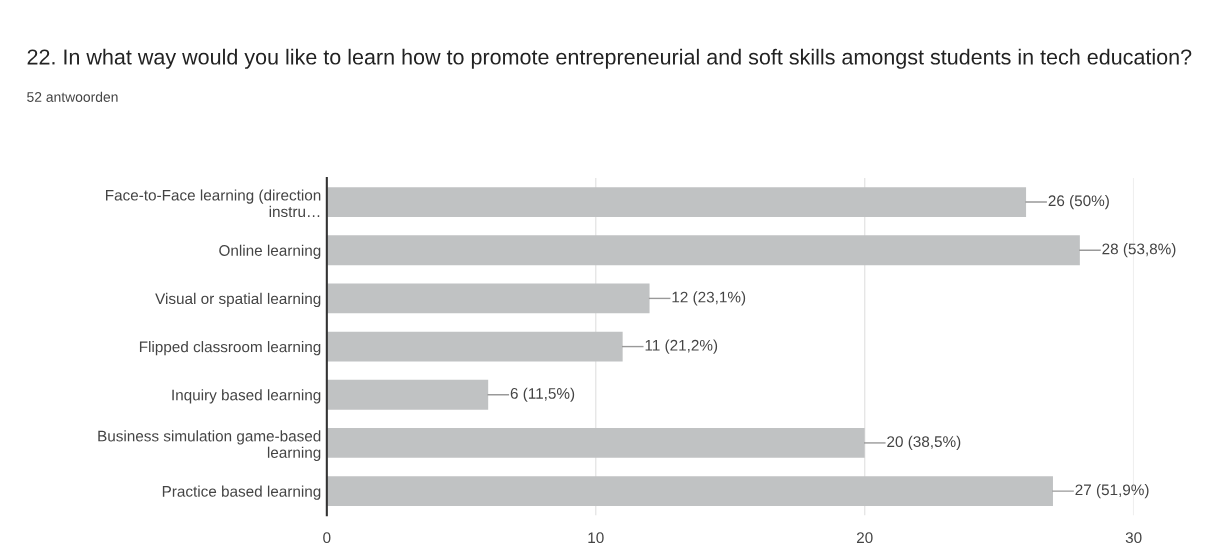 The height and width of the screenshot is (551, 1206). I want to click on y-tick-label: Practice based learning, so click(241, 492).